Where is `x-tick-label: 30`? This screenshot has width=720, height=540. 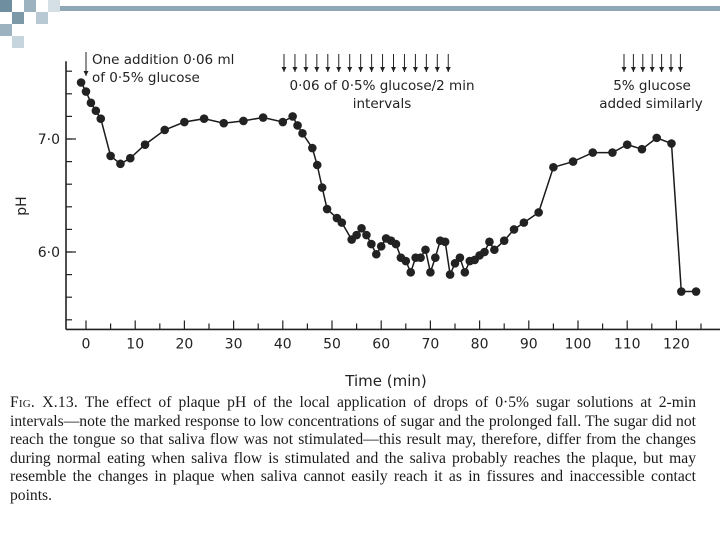
x-tick-label: 30 is located at coordinates (234, 344).